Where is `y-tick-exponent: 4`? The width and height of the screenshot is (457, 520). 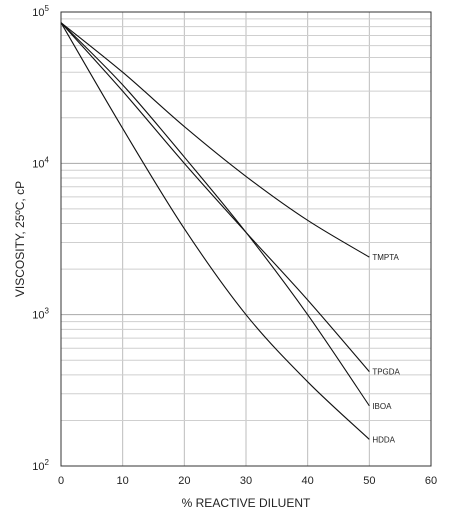
y-tick-exponent: 4 is located at coordinates (47, 159).